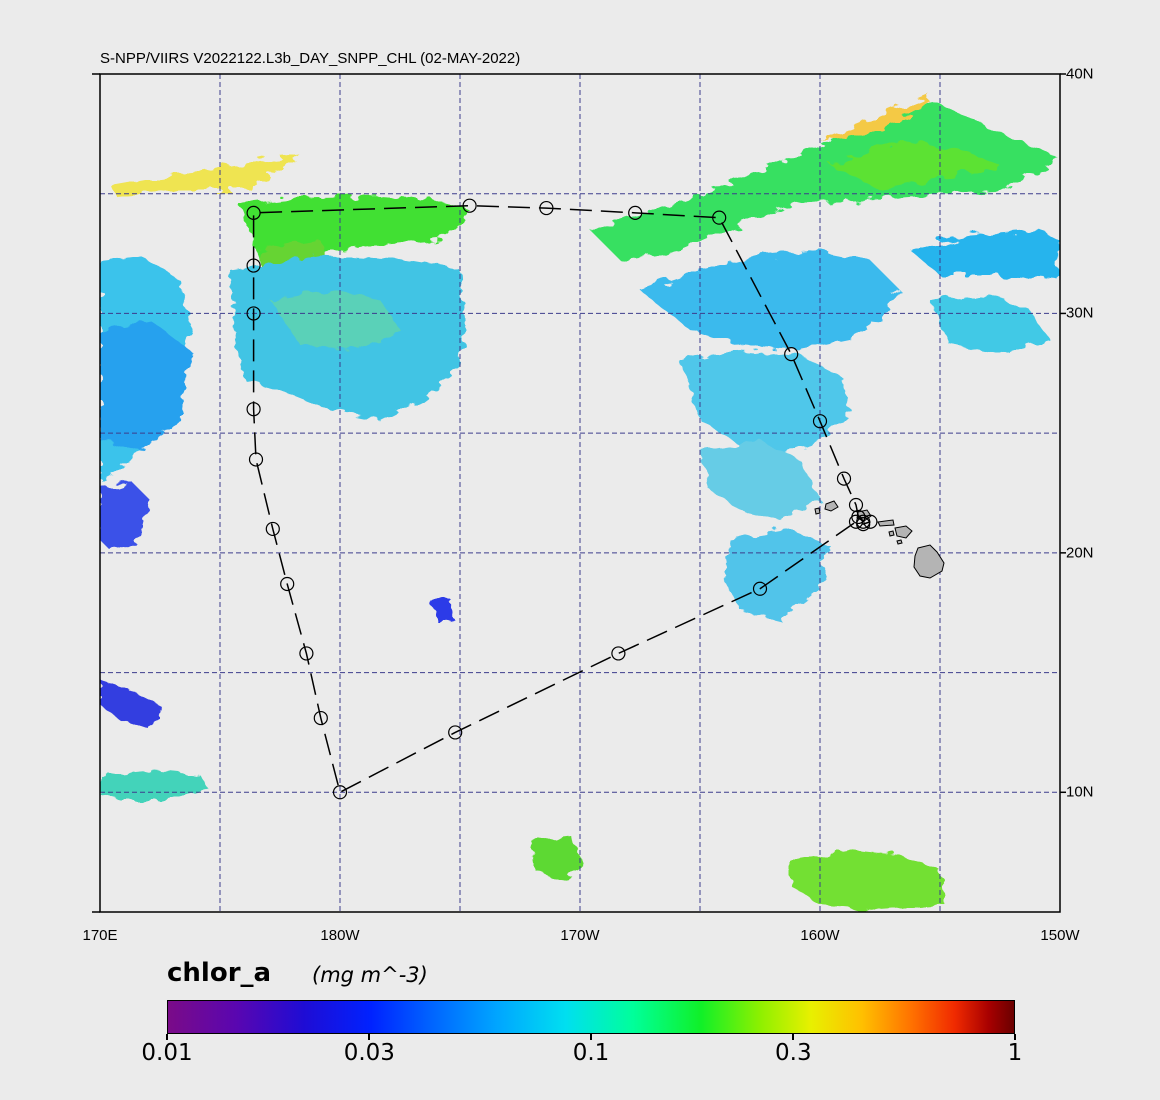 The image size is (1160, 1100). I want to click on colorbar-tick-label: 0.03, so click(369, 1053).